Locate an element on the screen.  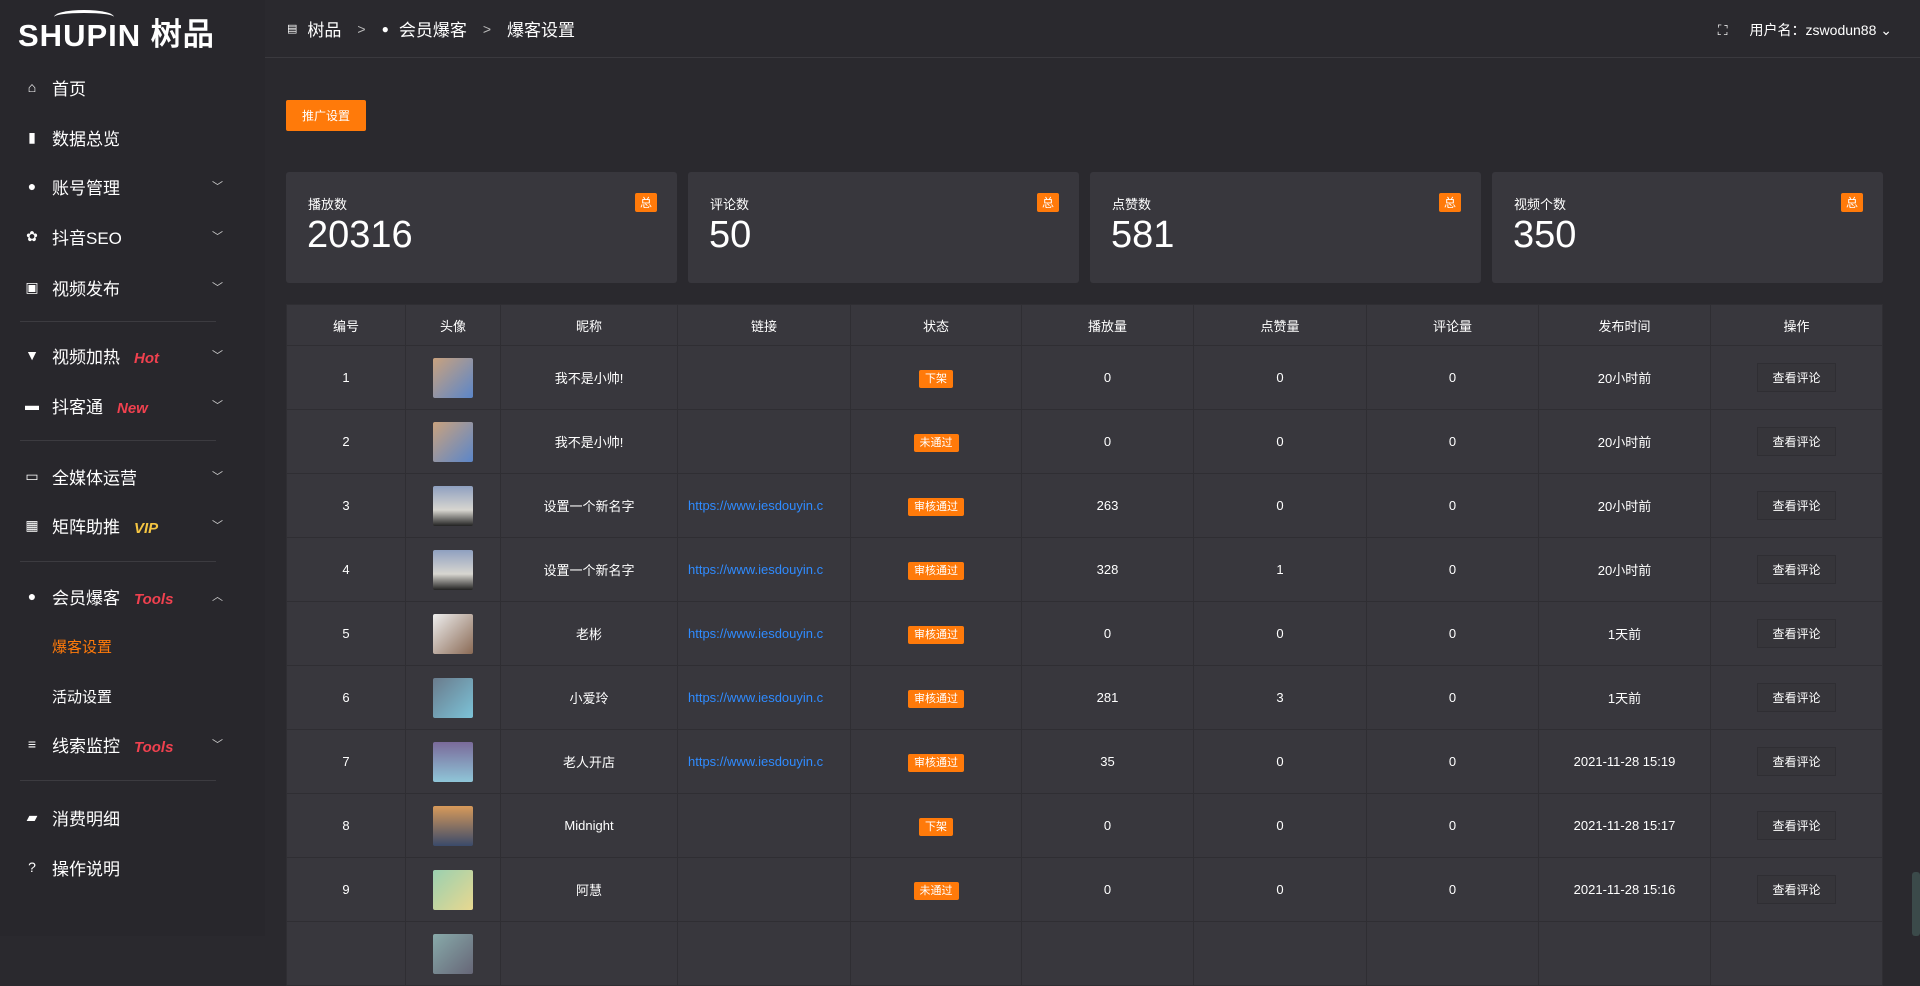
sidebar-item-4: ▣ 视频发布 ﹀ is located at coordinates (132, 287).